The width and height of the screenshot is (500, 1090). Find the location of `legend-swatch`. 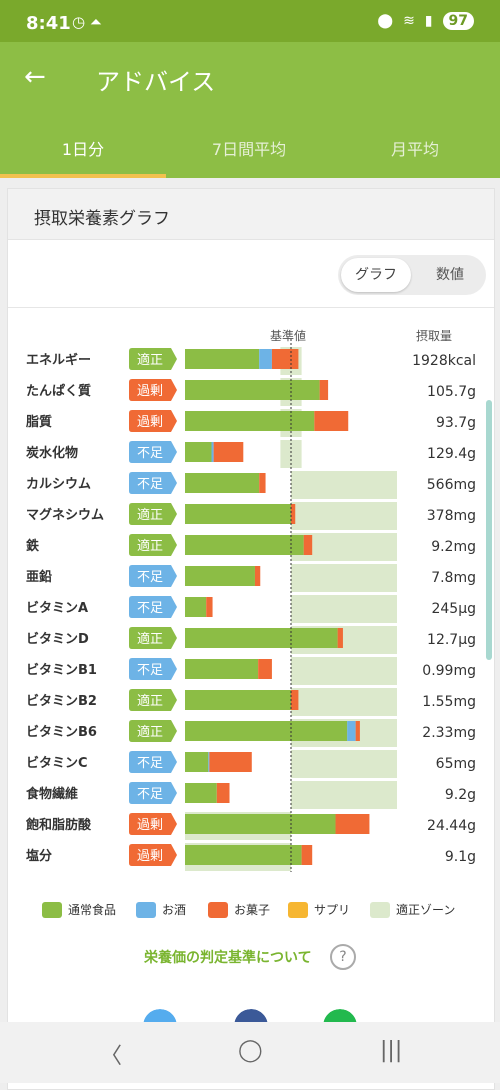

legend-swatch is located at coordinates (298, 909).